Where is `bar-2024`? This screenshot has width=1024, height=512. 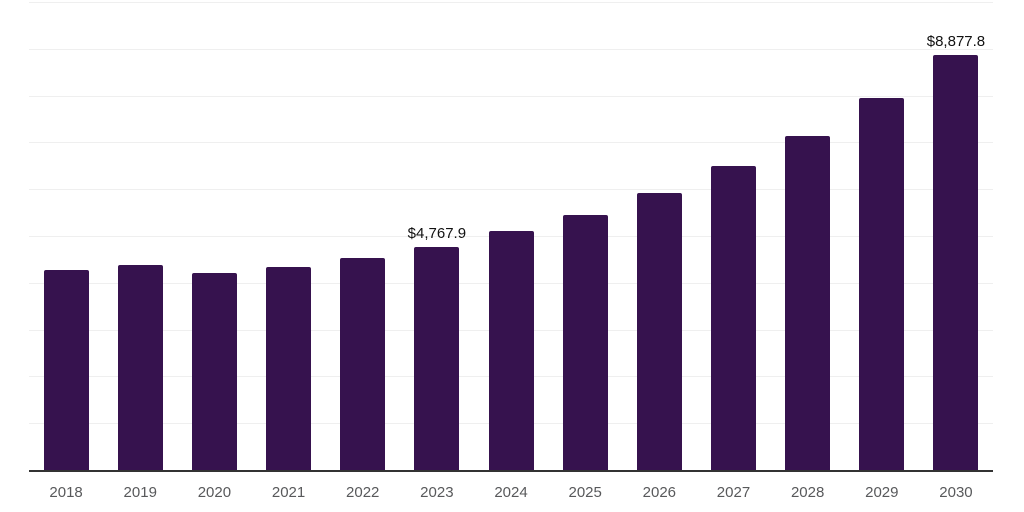 bar-2024 is located at coordinates (511, 350).